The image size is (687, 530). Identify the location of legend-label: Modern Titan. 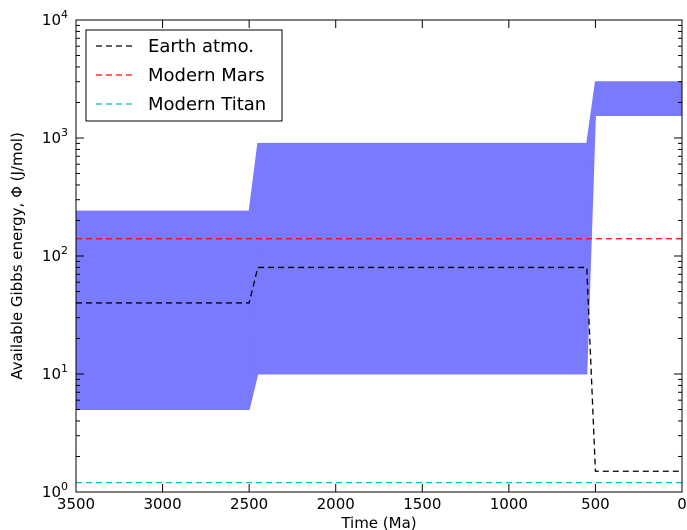
(207, 104).